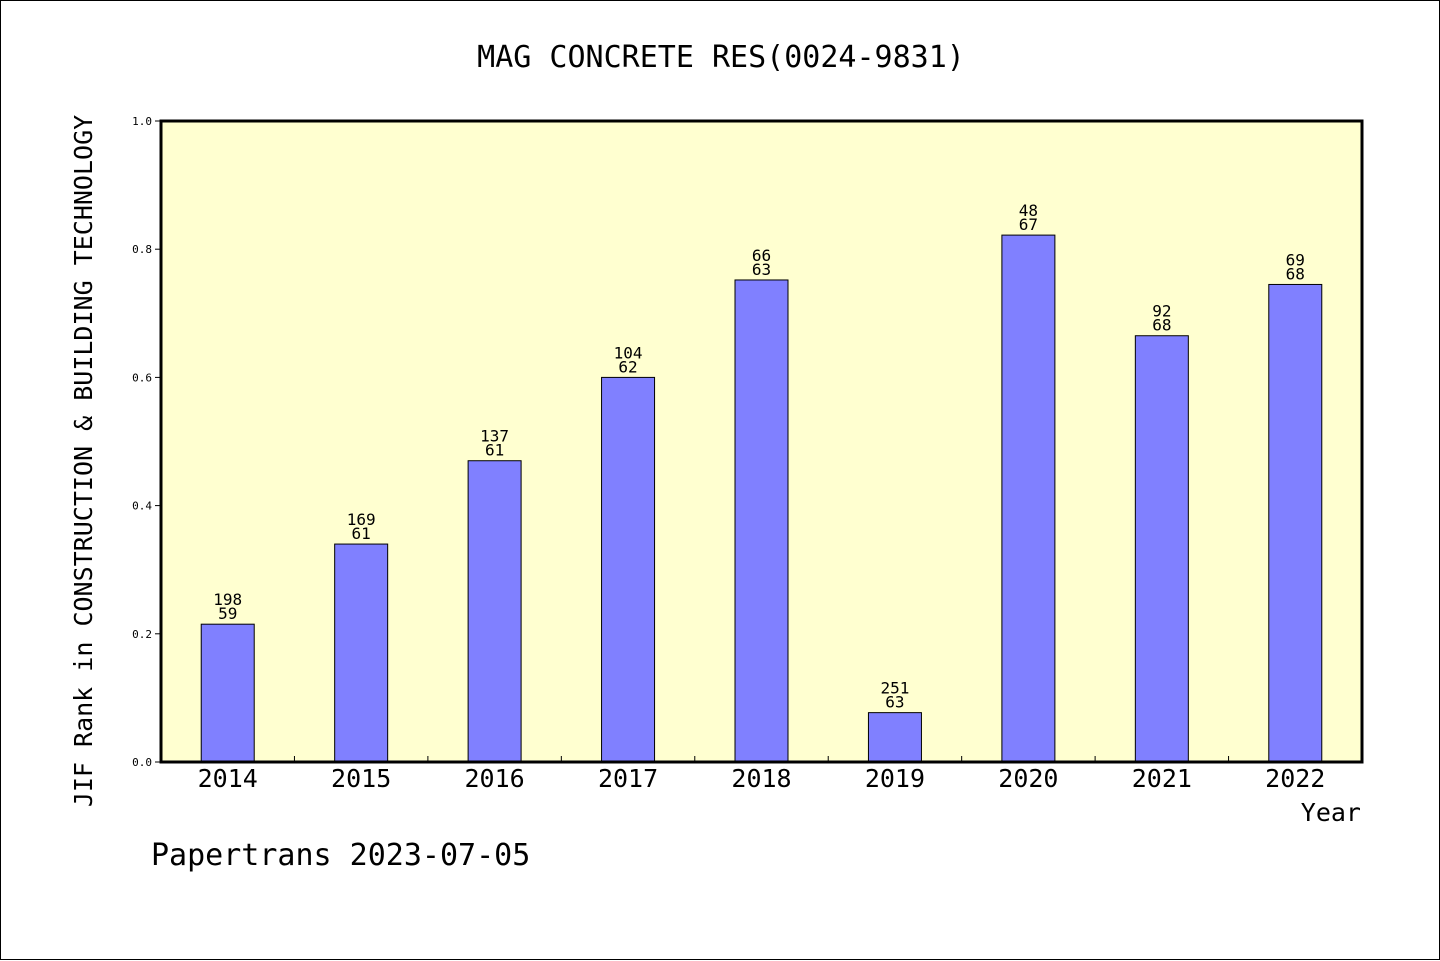 This screenshot has width=1440, height=961. Describe the element at coordinates (142, 634) in the screenshot. I see `y-tick-label: 0.2` at that location.